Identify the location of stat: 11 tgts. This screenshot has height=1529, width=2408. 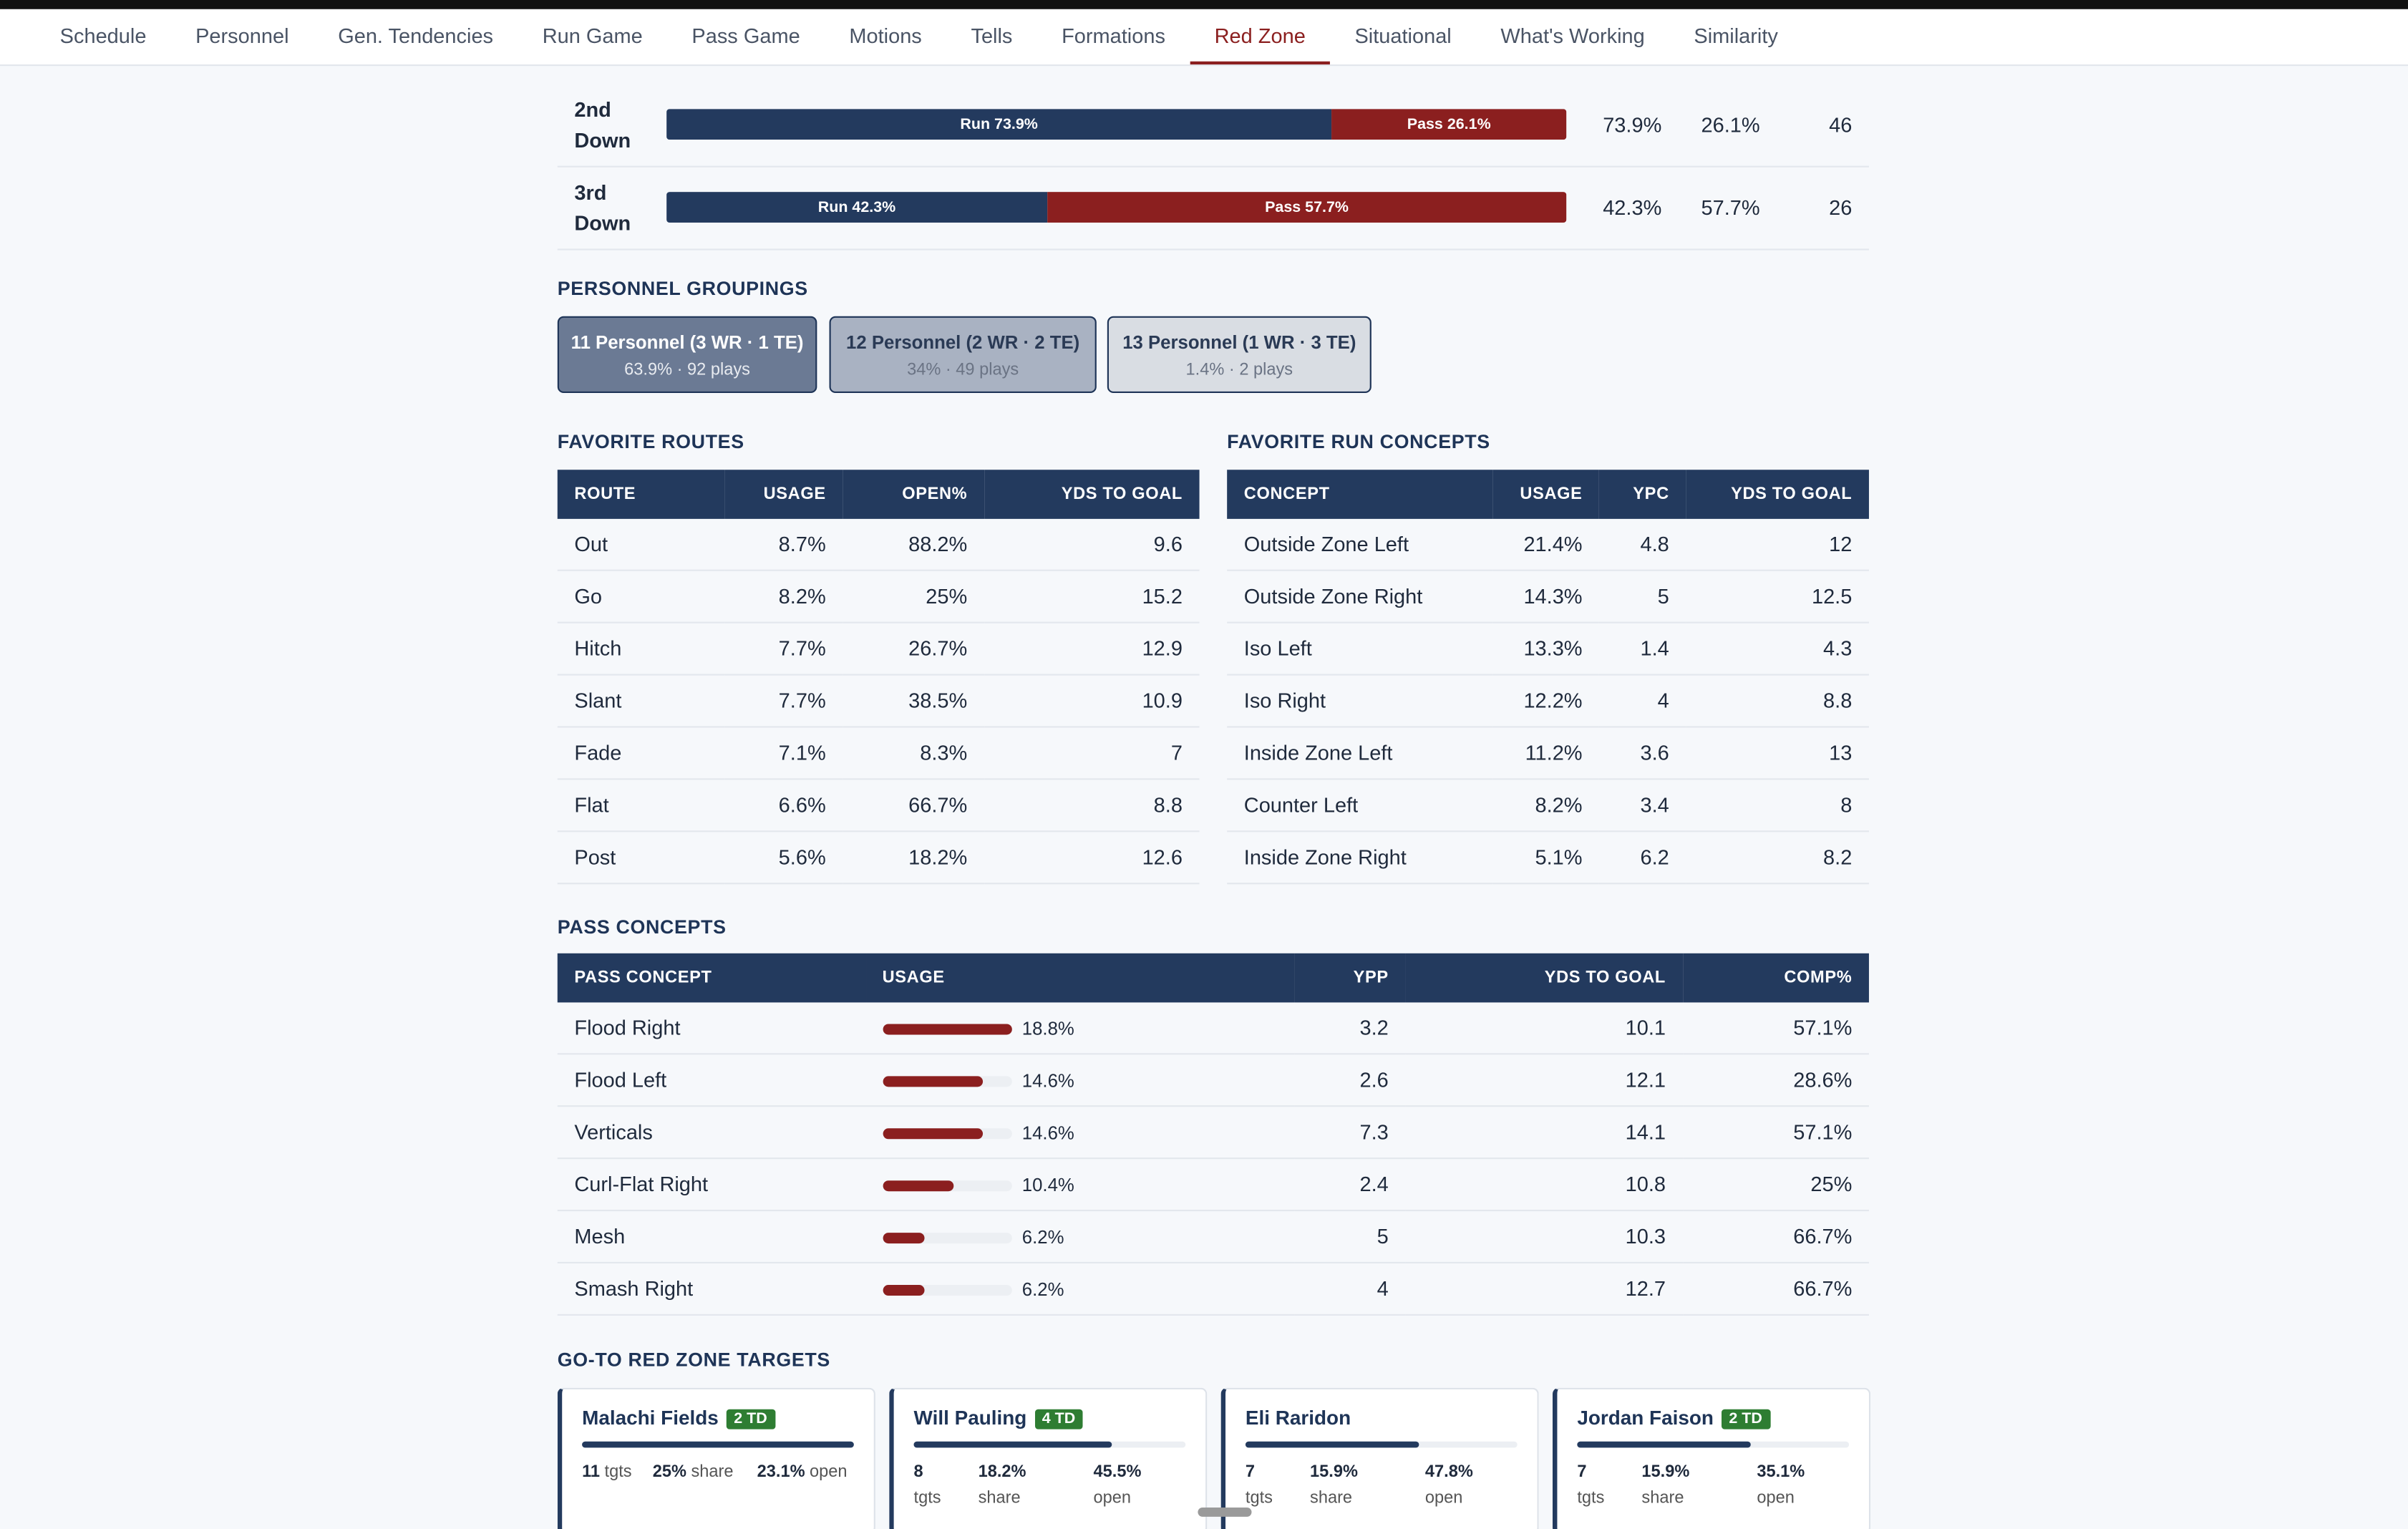
(607, 1473).